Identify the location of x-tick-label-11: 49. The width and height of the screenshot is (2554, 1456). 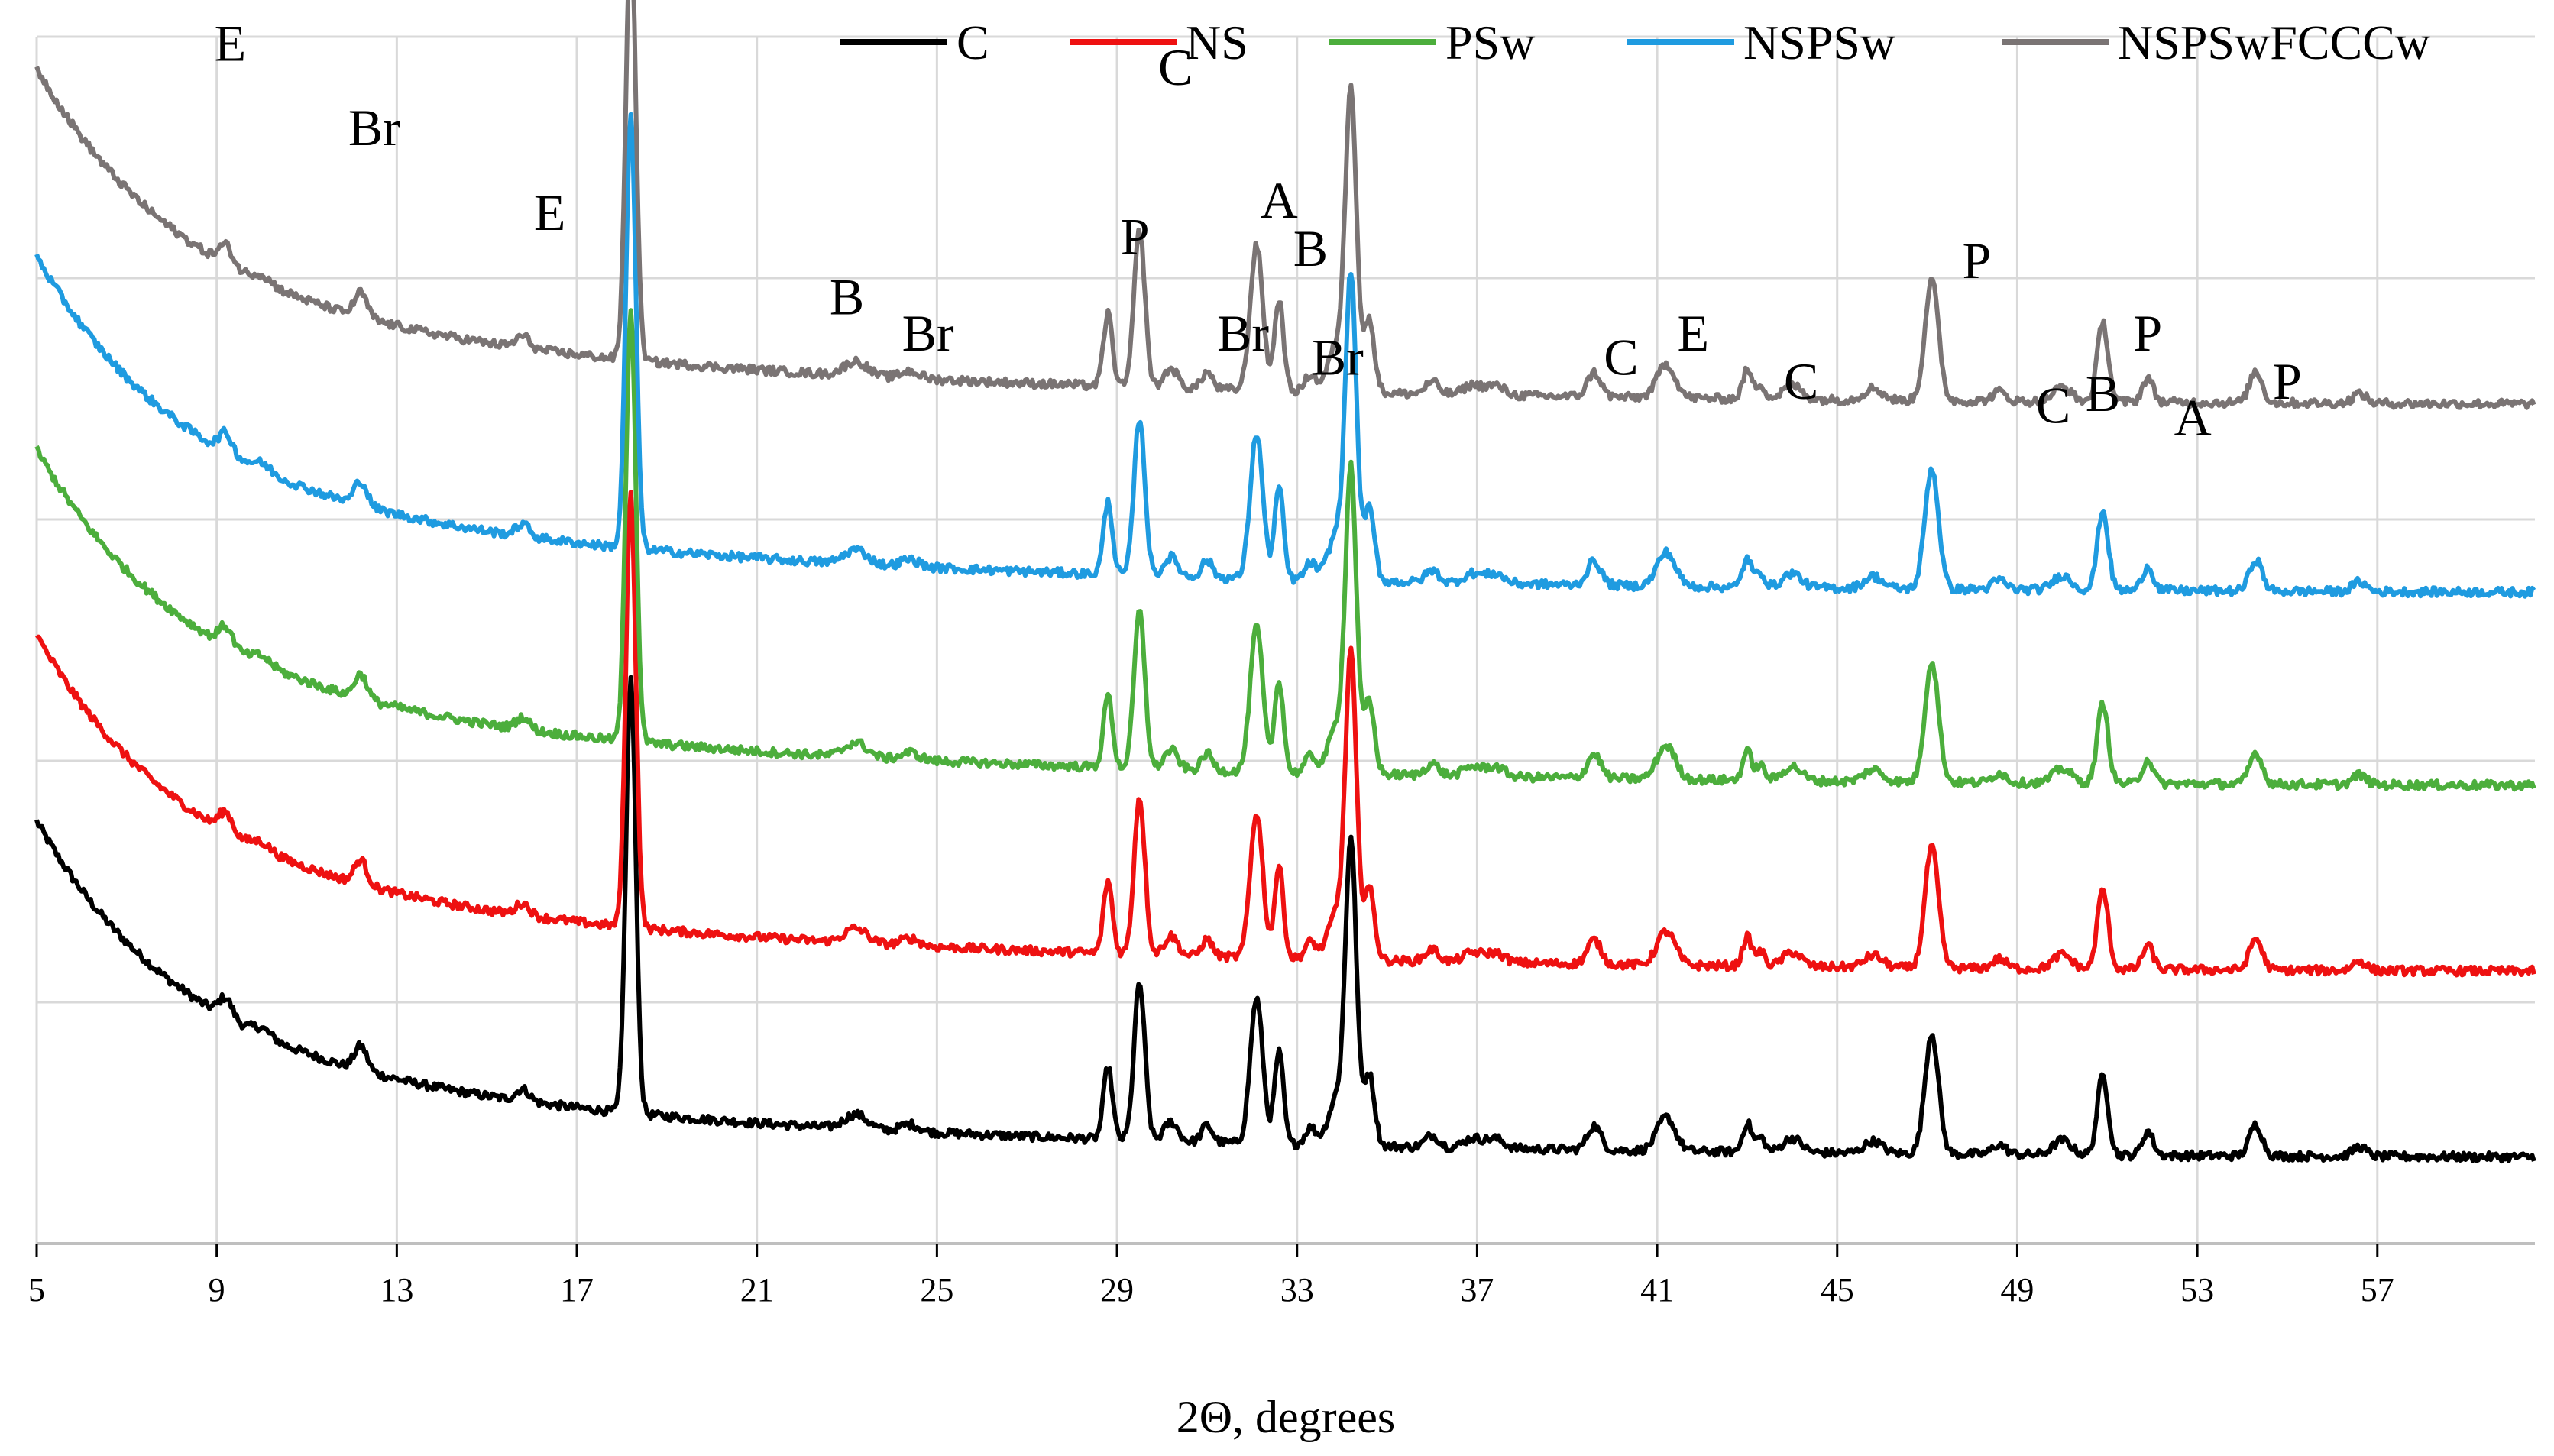
(2017, 1290).